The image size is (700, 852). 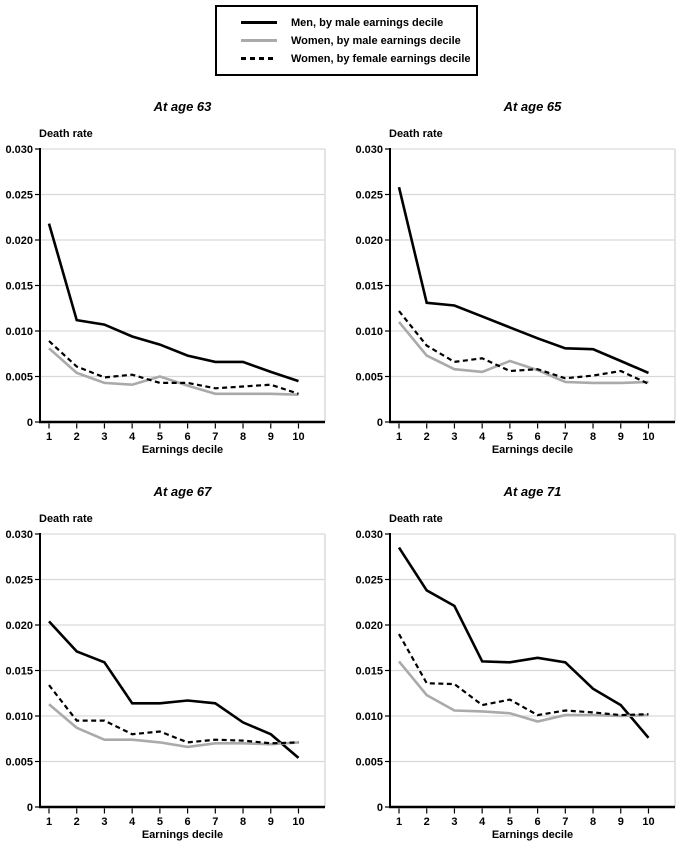 What do you see at coordinates (259, 22) in the screenshot?
I see `legend-swatch-solid-black-line` at bounding box center [259, 22].